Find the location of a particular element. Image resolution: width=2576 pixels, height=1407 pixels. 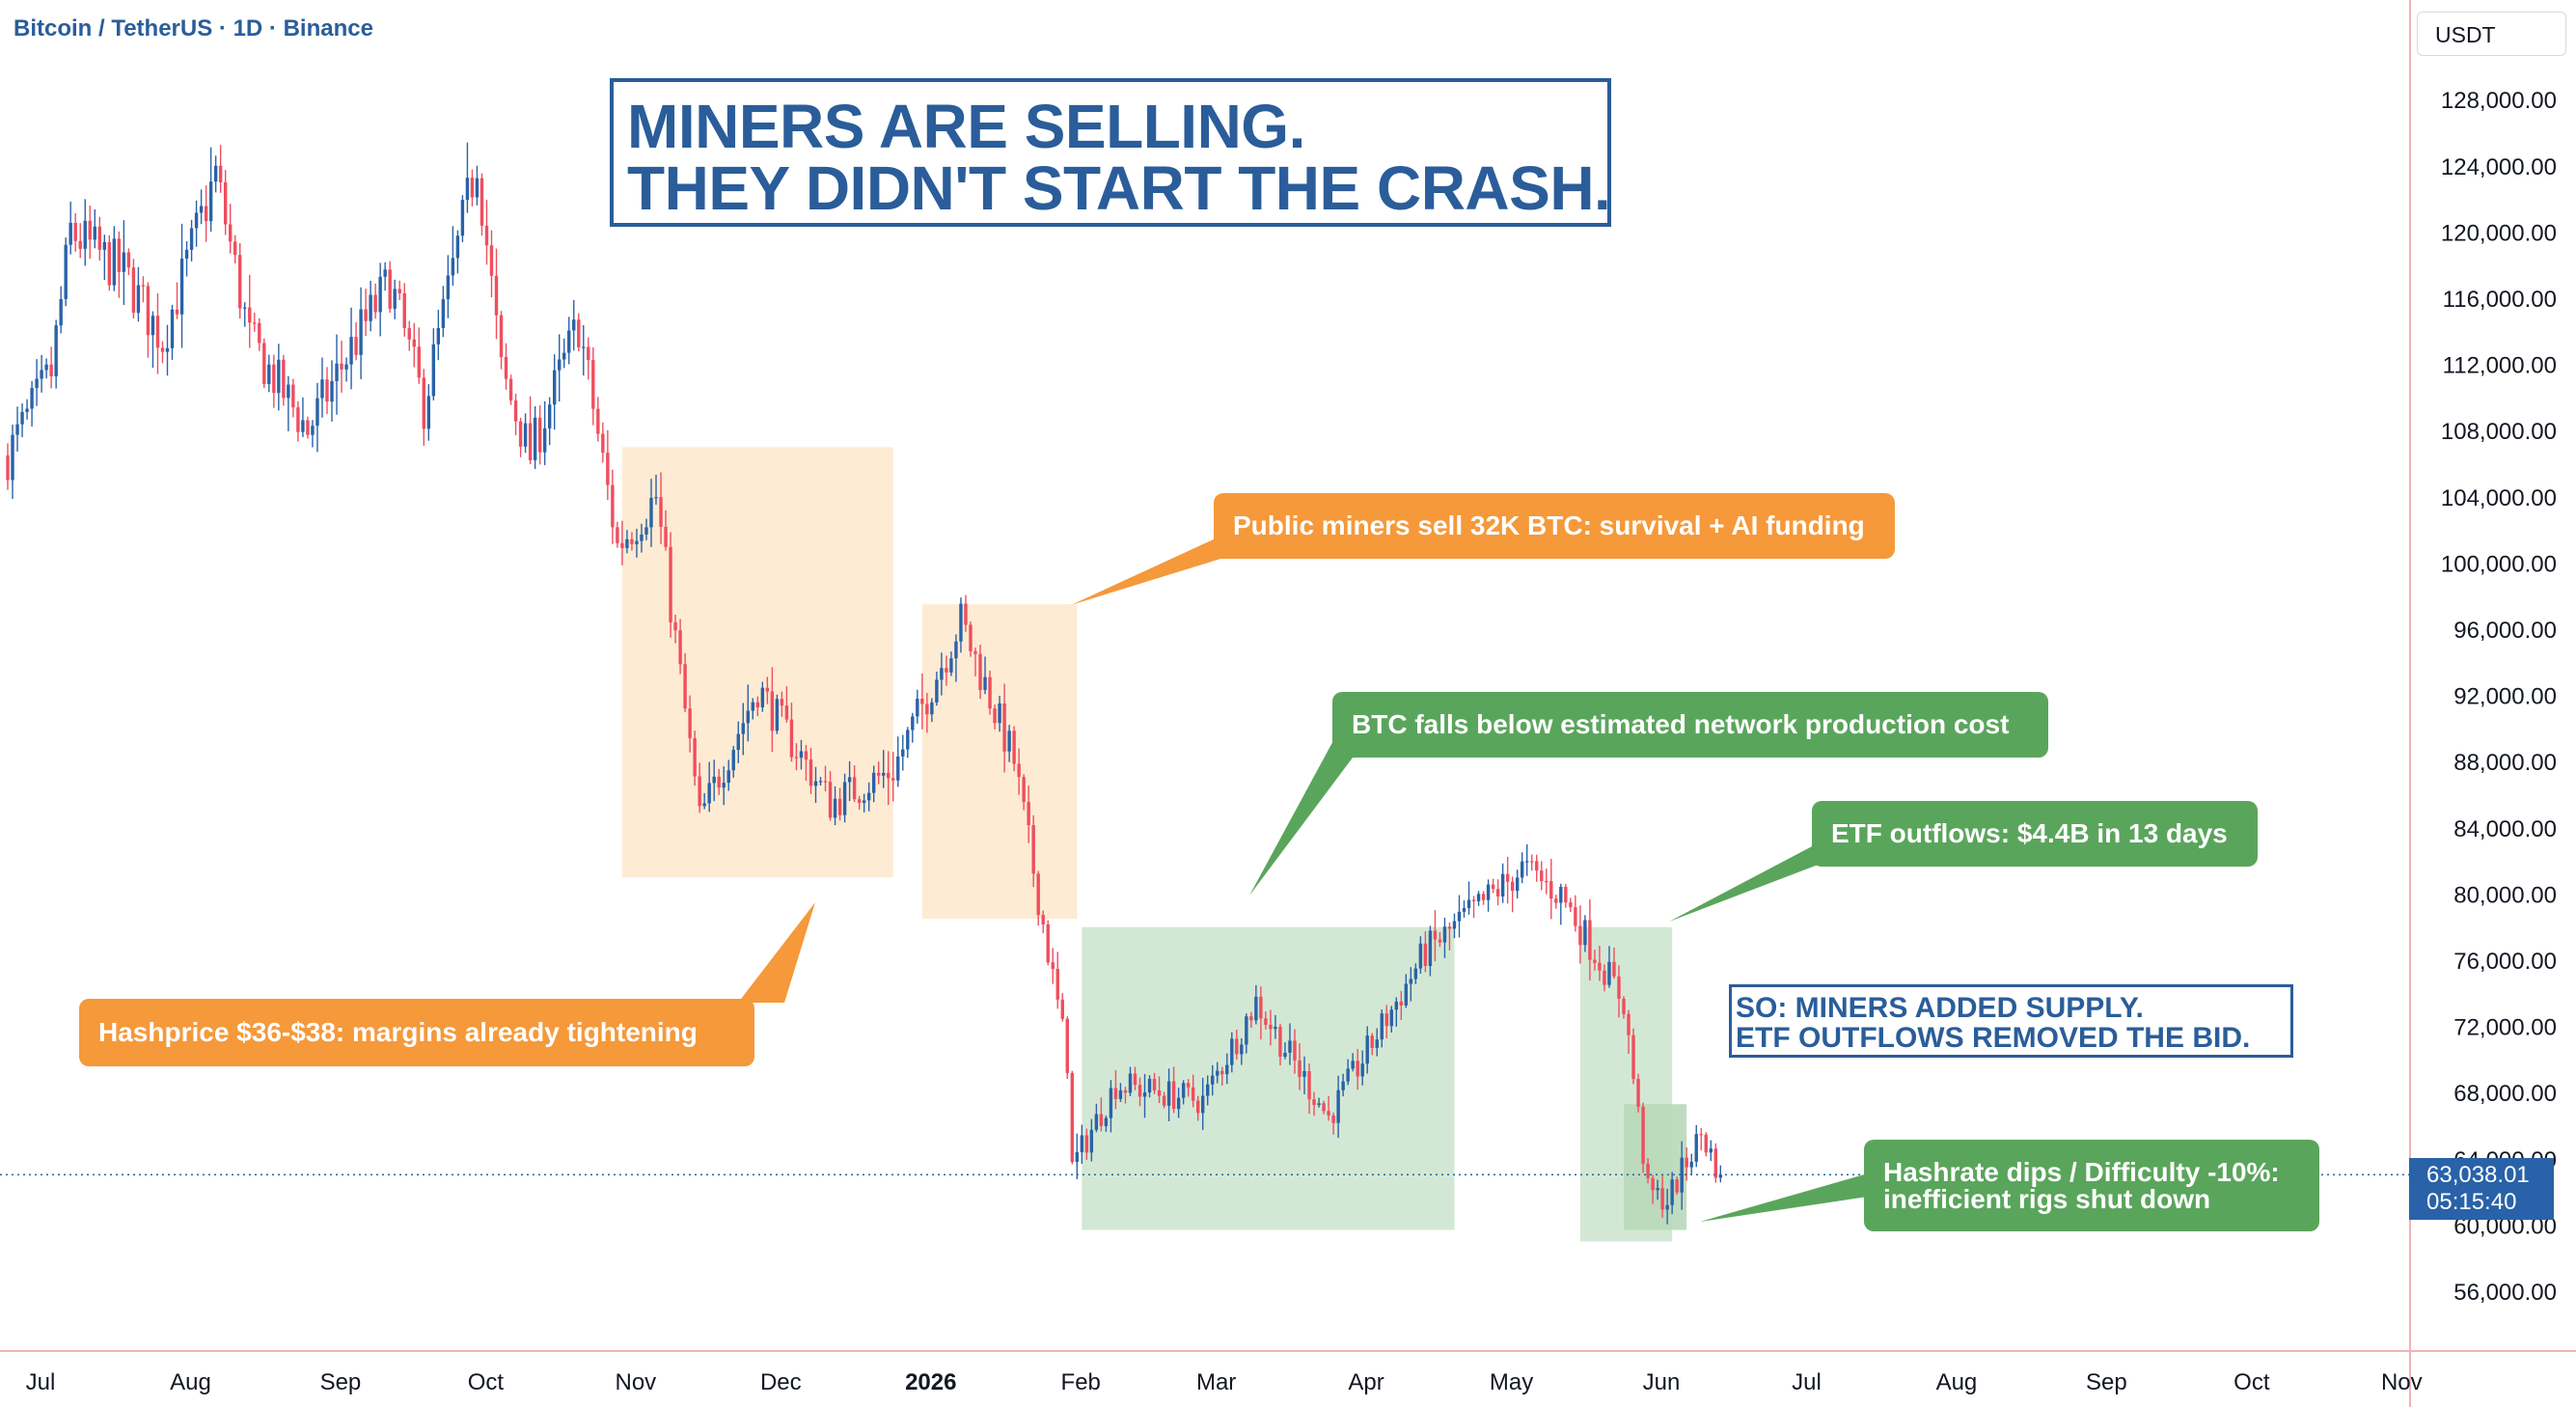

price-tick-label: 124,000.00 is located at coordinates (2499, 167).